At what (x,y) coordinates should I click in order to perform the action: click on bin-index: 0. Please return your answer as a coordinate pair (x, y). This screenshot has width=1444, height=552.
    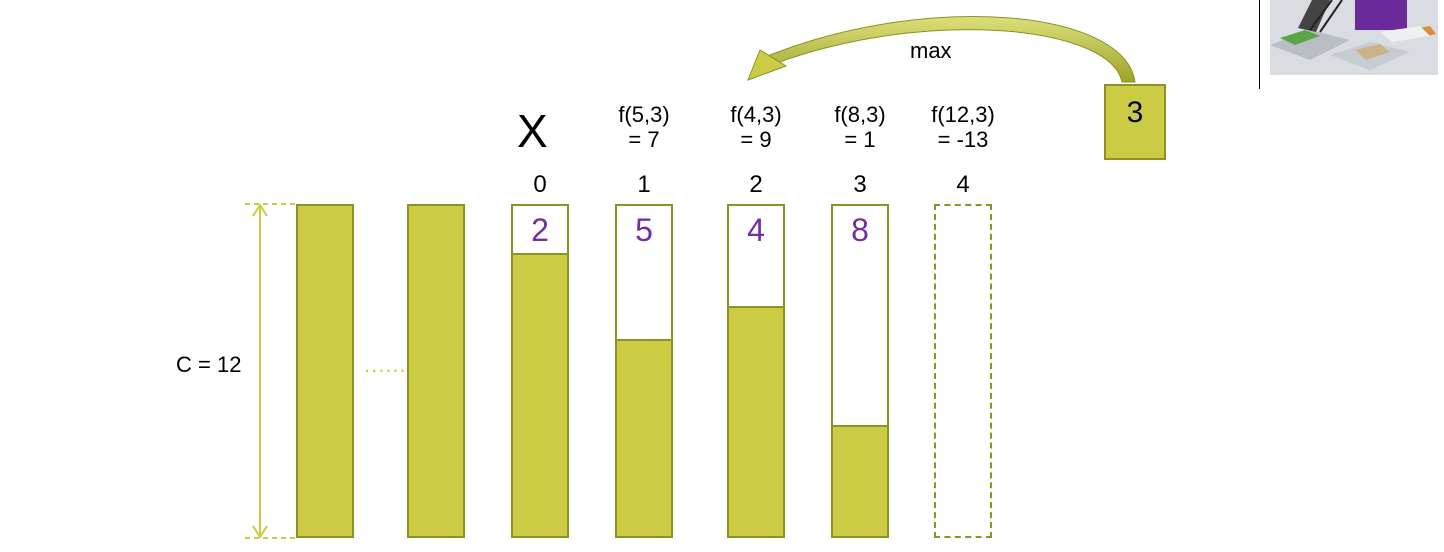
    Looking at the image, I should click on (540, 184).